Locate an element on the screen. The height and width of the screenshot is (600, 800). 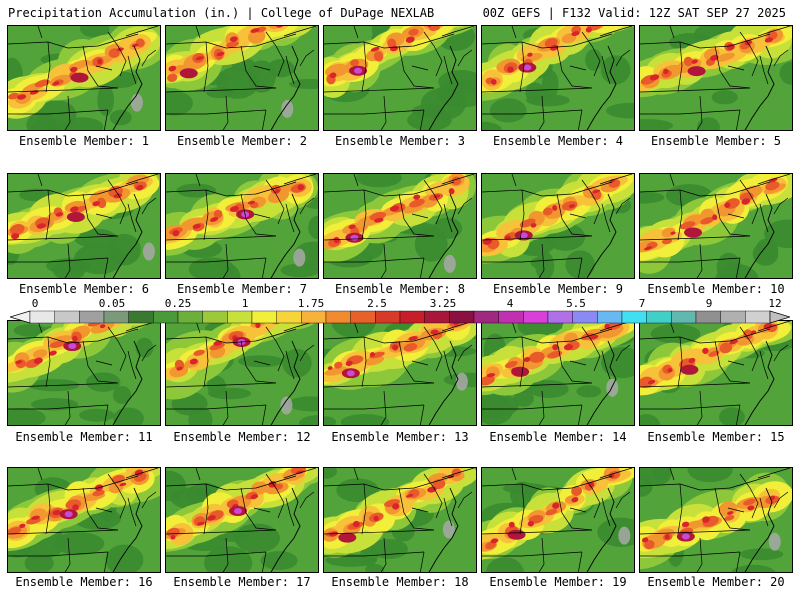
ensemble-member-label: Ensemble Member: 14 is located at coordinates (558, 437).